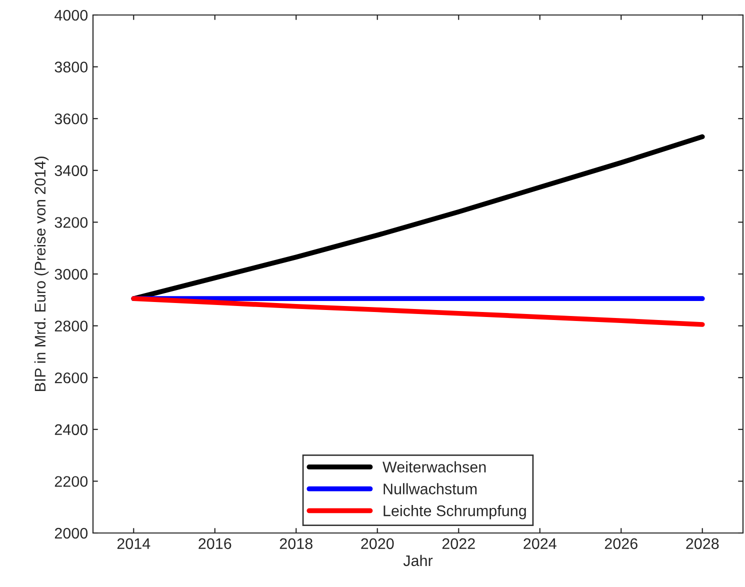  What do you see at coordinates (71, 481) in the screenshot?
I see `y-tick-label: 2200` at bounding box center [71, 481].